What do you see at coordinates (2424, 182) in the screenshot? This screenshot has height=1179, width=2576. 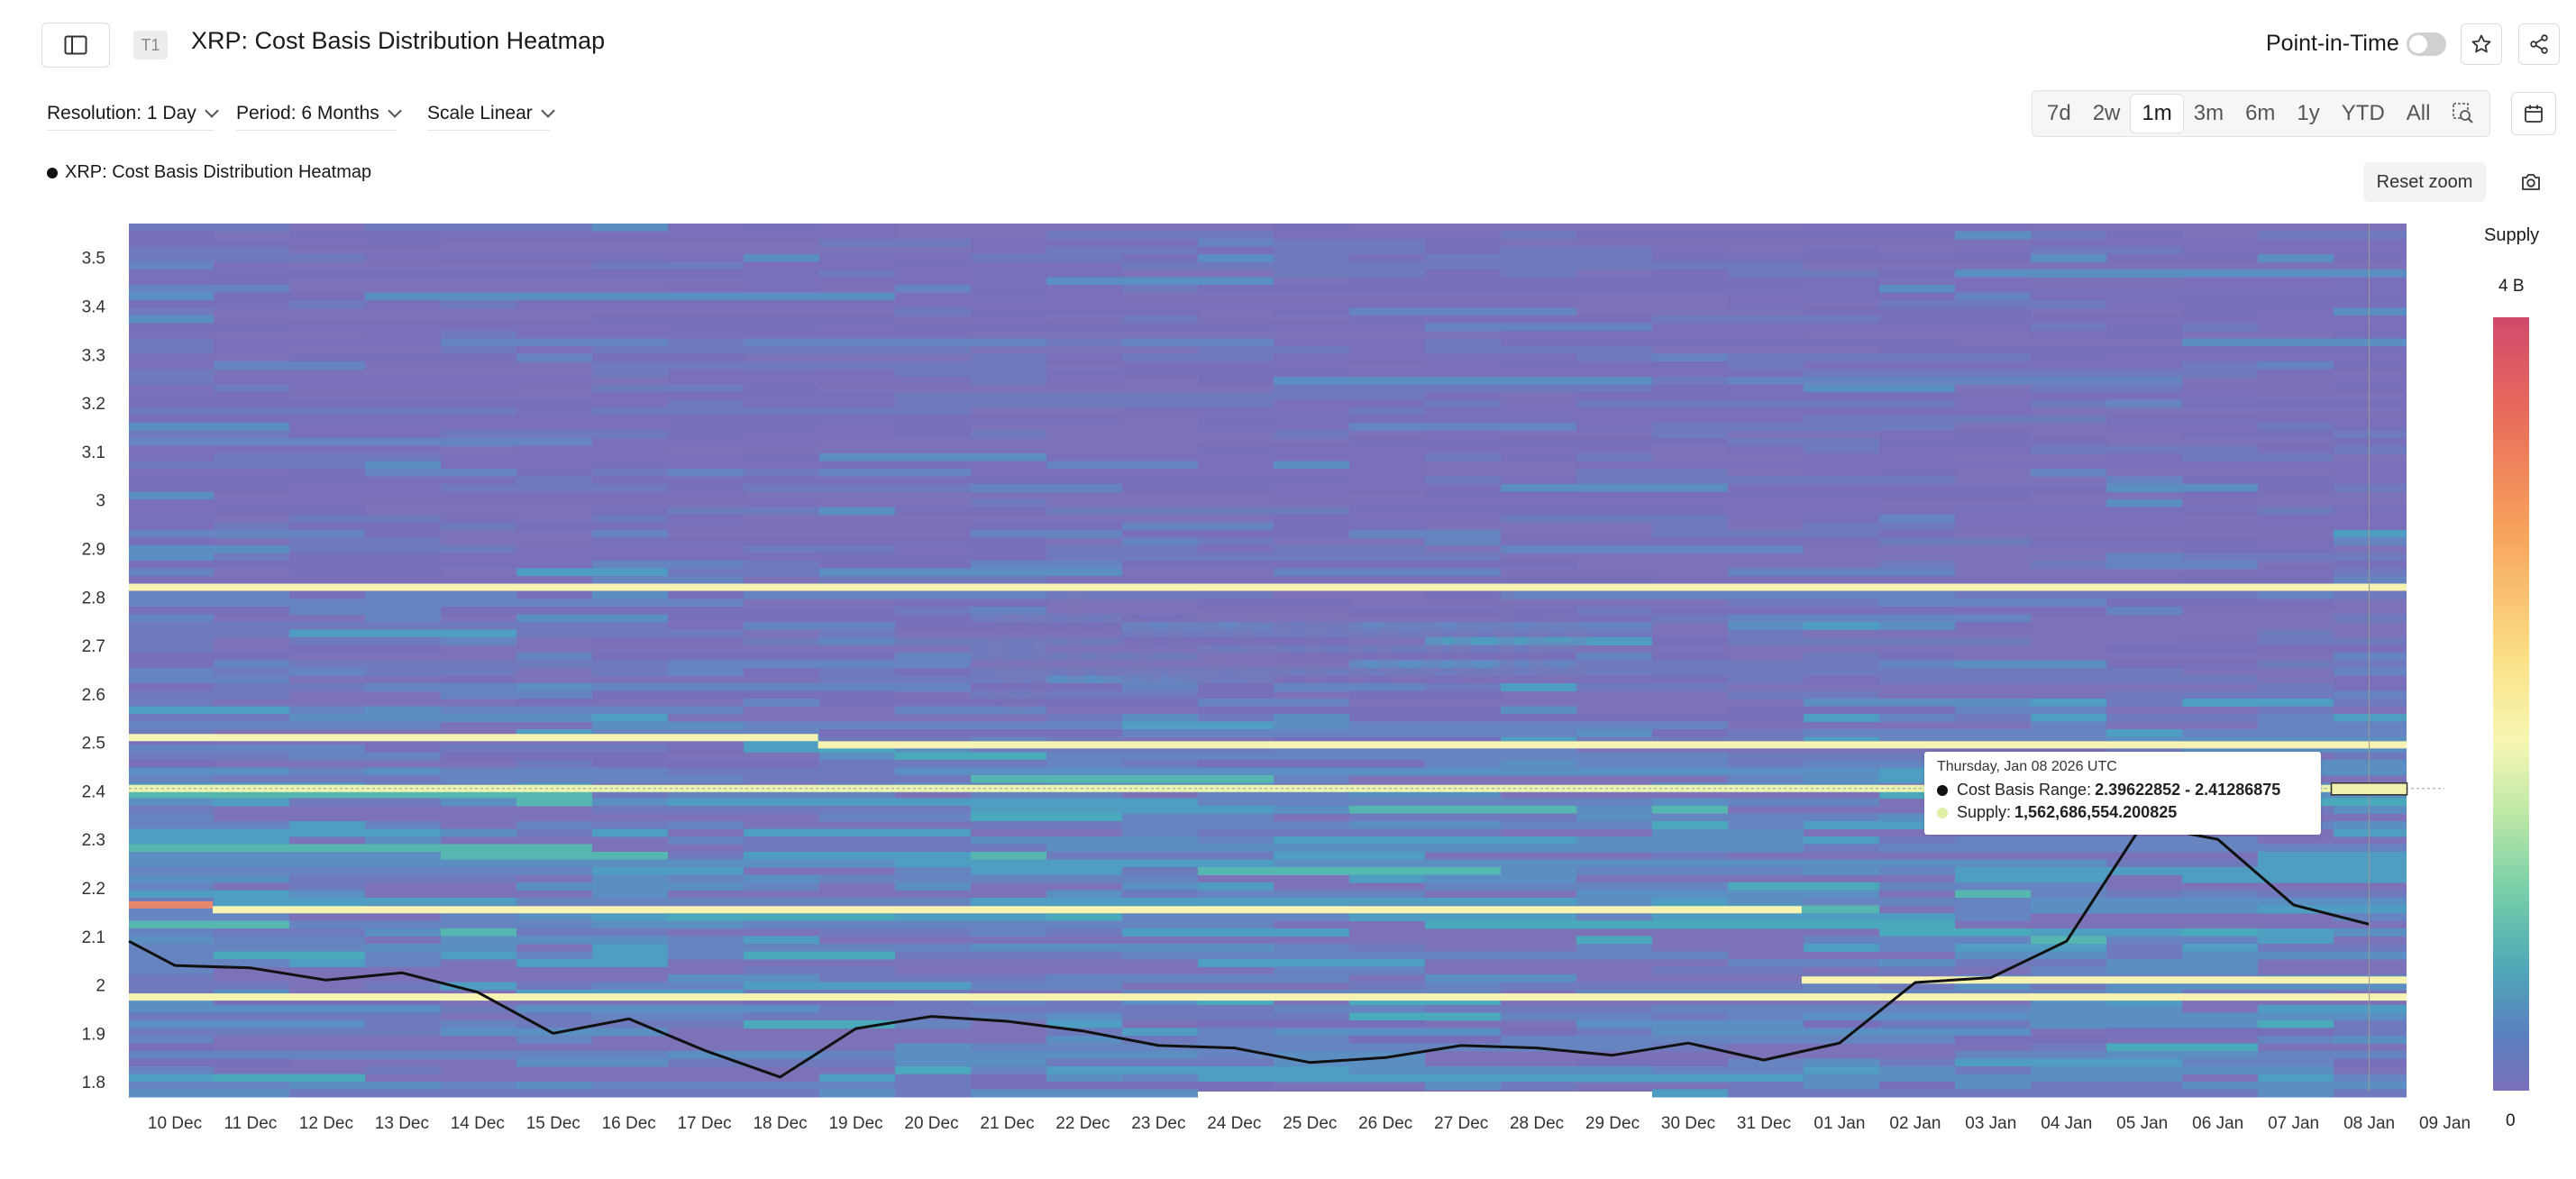 I see `reset-zoom-button: Reset zoom` at bounding box center [2424, 182].